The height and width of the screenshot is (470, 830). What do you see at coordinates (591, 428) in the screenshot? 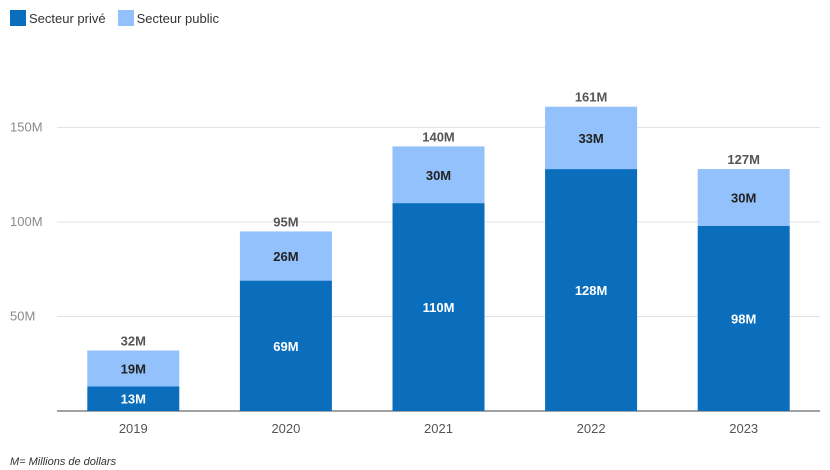
I see `x-tick-label: 2022` at bounding box center [591, 428].